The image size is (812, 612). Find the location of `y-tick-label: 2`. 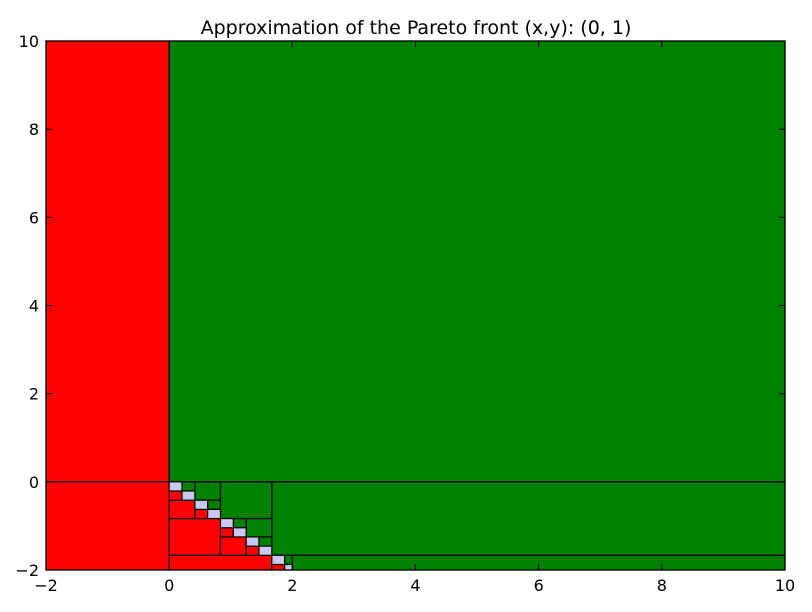

y-tick-label: 2 is located at coordinates (34, 394).